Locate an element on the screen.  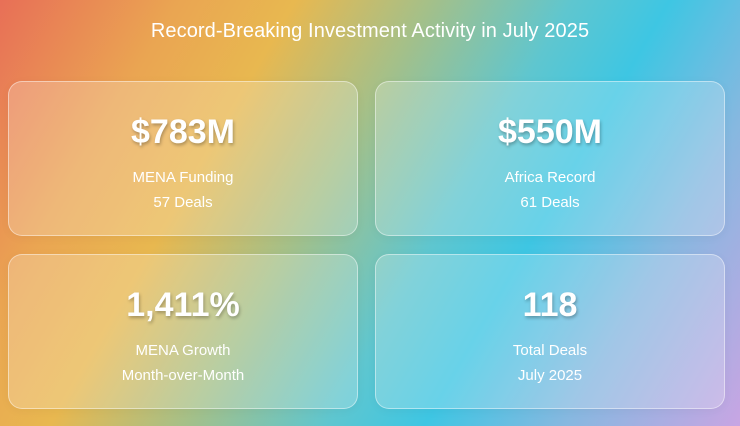
stat-value: 118 is located at coordinates (550, 305).